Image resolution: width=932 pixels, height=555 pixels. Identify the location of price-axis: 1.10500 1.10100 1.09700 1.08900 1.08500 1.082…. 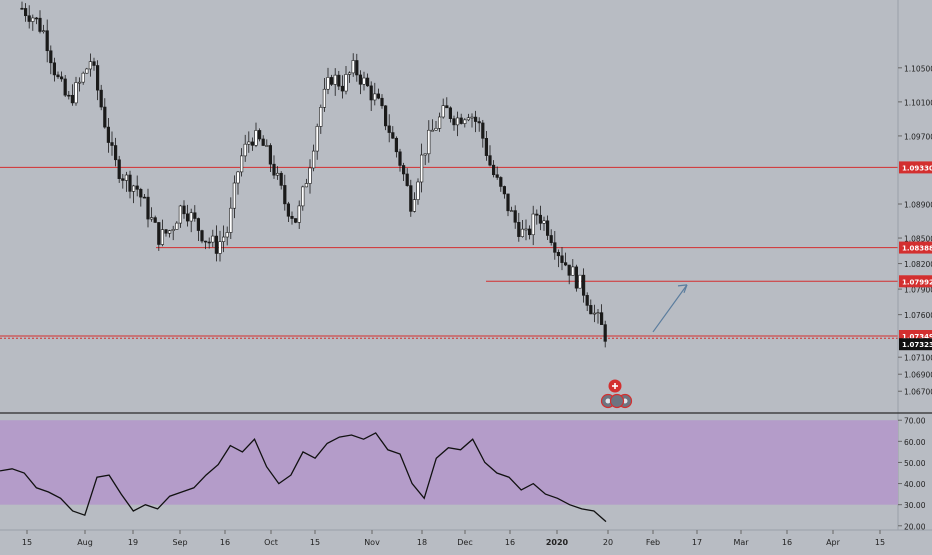
(915, 230).